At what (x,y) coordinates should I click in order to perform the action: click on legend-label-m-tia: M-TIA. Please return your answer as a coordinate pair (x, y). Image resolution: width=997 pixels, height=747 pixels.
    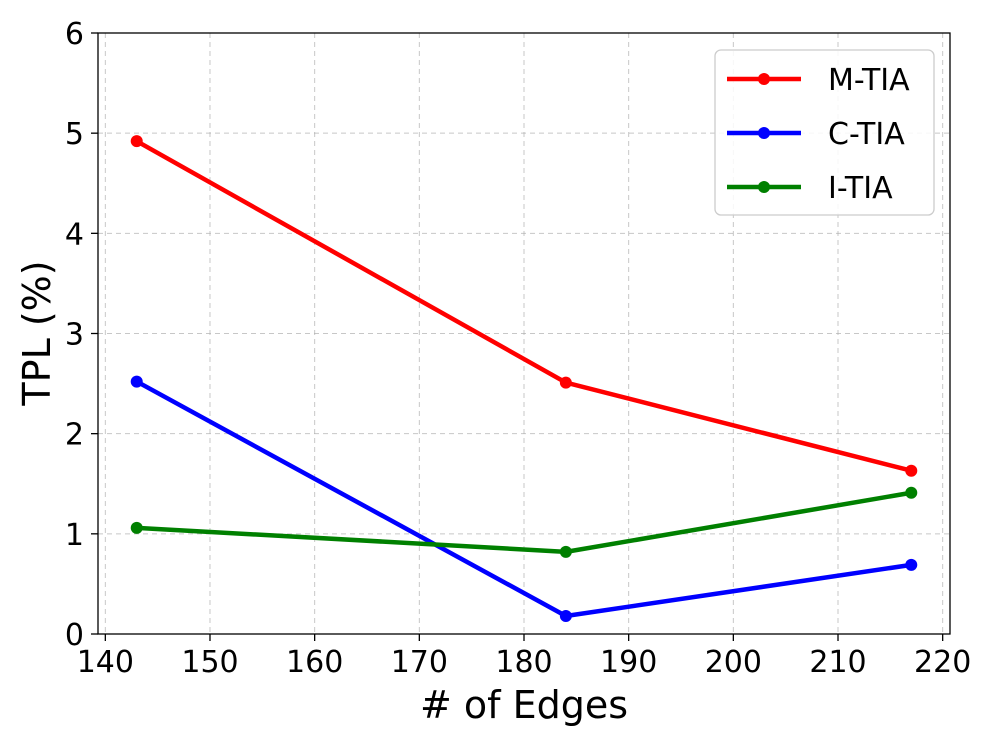
    Looking at the image, I should click on (869, 80).